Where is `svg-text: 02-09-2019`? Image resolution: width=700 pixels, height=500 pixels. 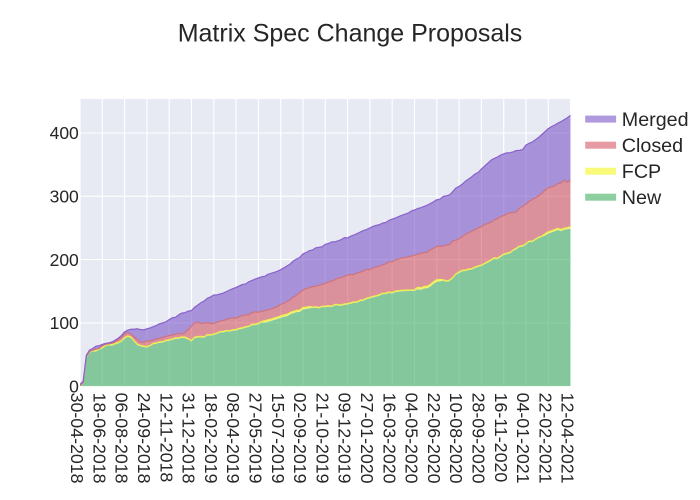 svg-text: 02-09-2019 is located at coordinates (300, 438).